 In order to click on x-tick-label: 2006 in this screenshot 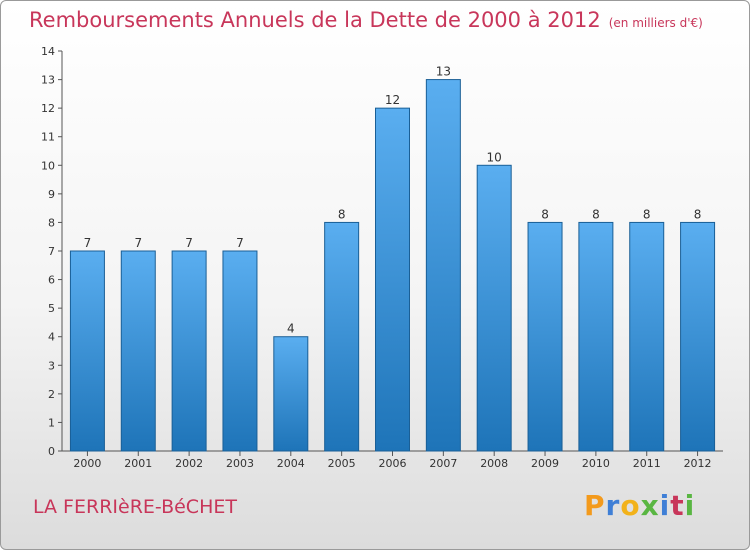, I will do `click(393, 463)`.